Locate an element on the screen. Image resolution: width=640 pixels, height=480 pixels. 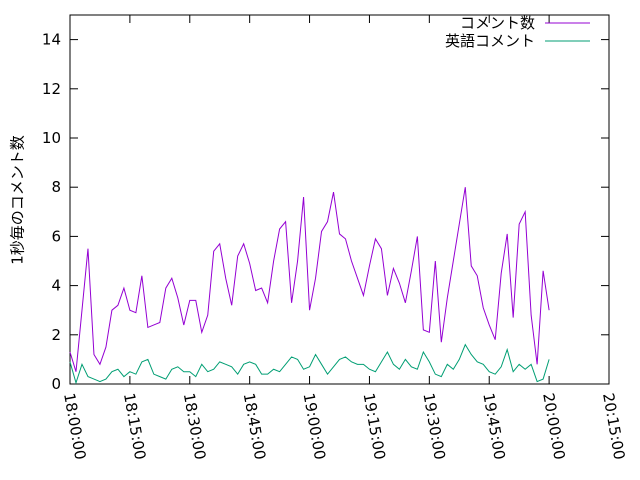
y-tick-label: 6 is located at coordinates (56, 236).